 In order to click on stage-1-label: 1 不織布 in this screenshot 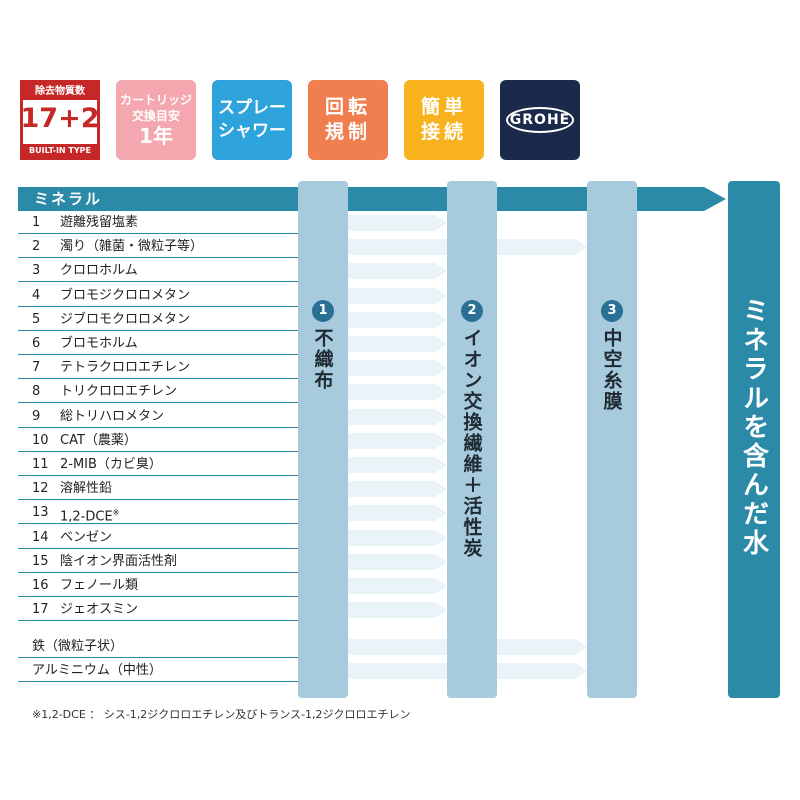, I will do `click(323, 345)`.